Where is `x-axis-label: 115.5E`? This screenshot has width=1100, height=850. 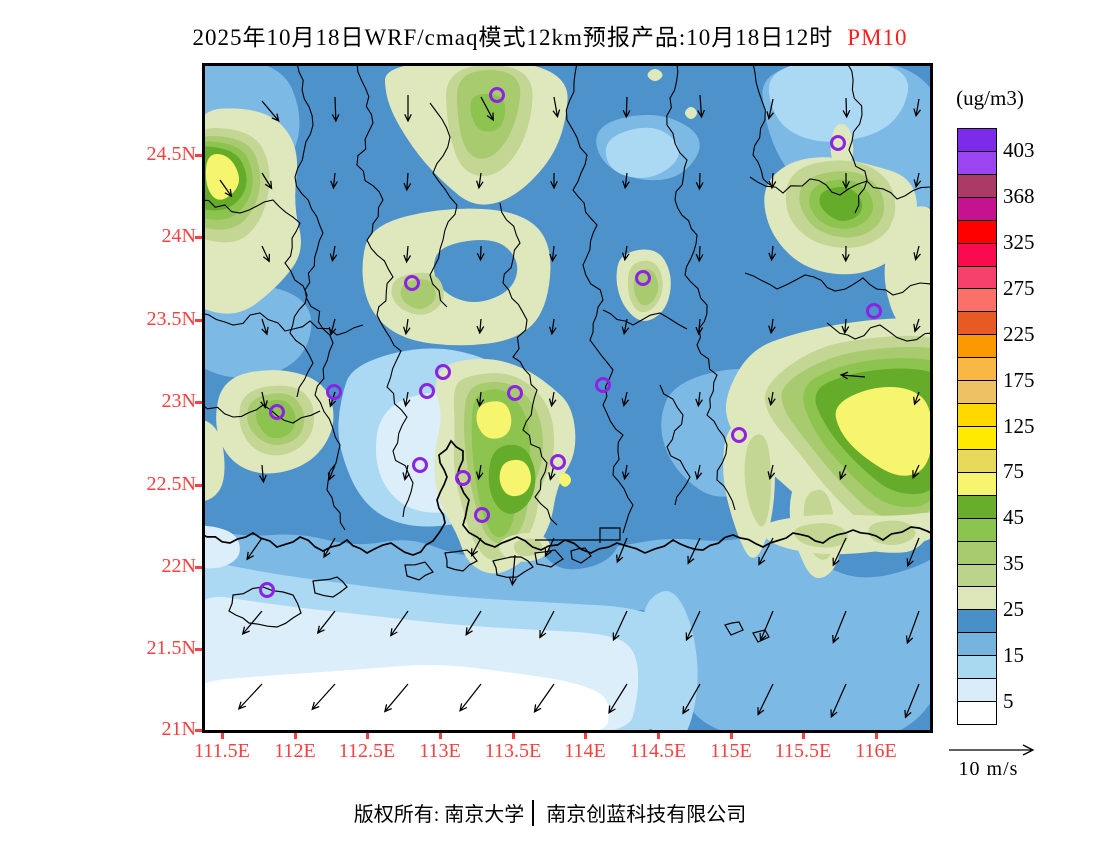 x-axis-label: 115.5E is located at coordinates (803, 751).